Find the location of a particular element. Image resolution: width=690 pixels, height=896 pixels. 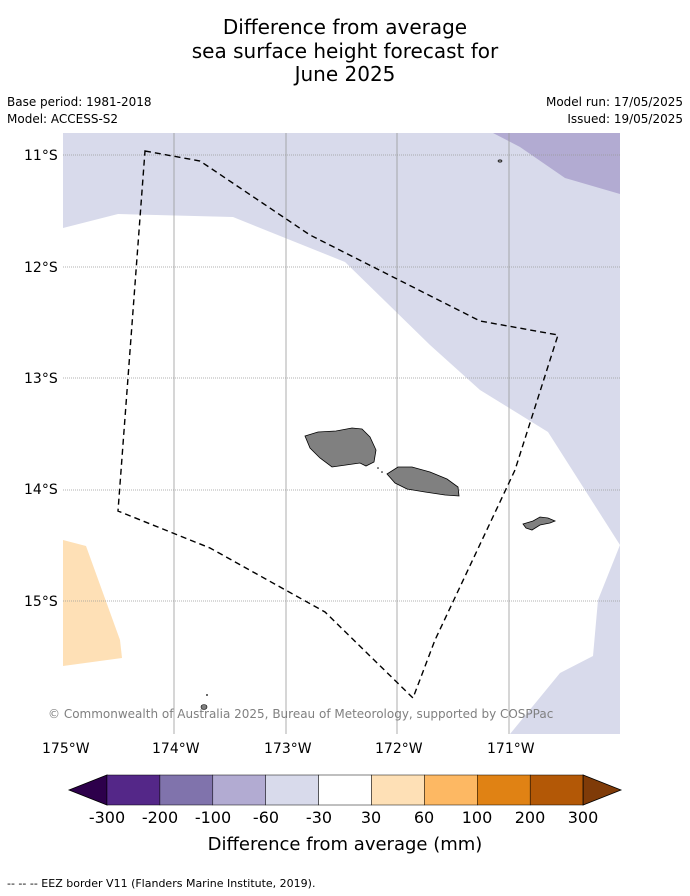

colorbar-tick: -100 is located at coordinates (213, 817).